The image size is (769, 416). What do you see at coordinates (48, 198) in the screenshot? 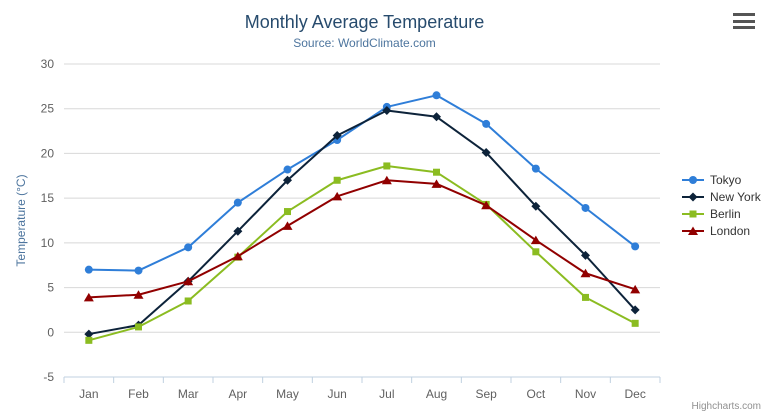
I see `y-axis-tick-label: 15` at bounding box center [48, 198].